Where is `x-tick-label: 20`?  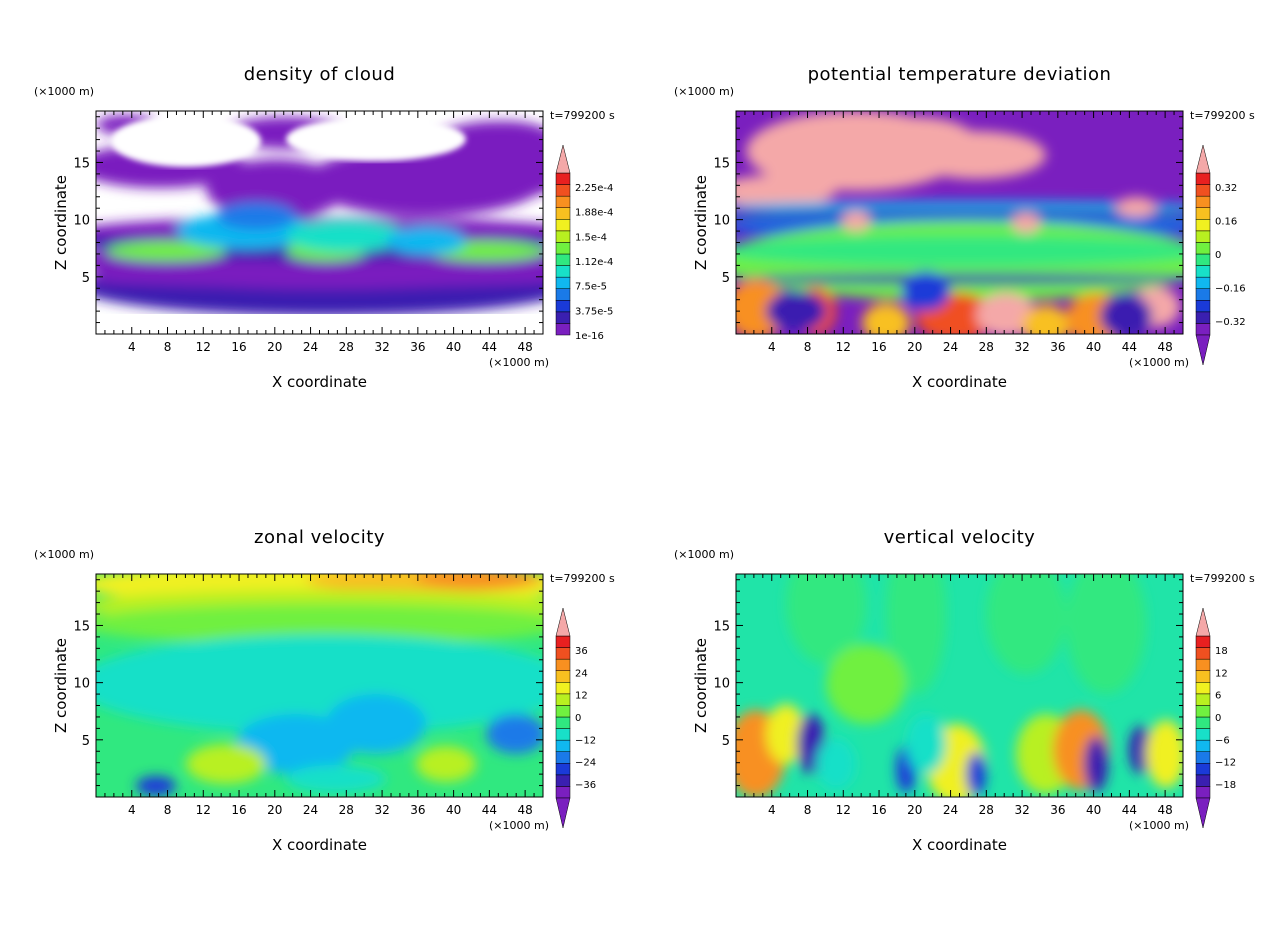
x-tick-label: 20 is located at coordinates (914, 810).